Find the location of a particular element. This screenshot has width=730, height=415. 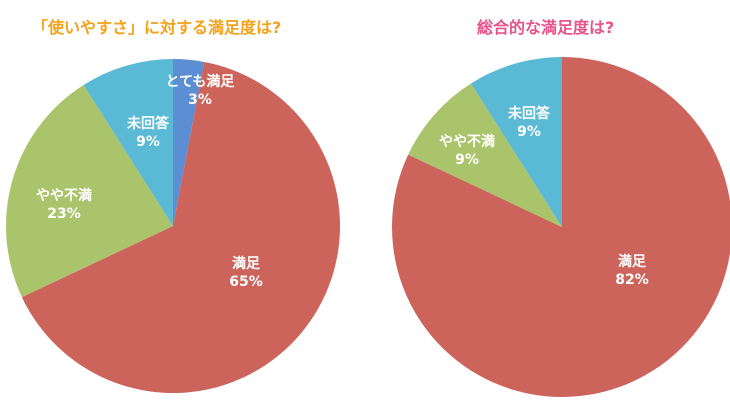

slice-value-satisfied: 65% is located at coordinates (246, 282).